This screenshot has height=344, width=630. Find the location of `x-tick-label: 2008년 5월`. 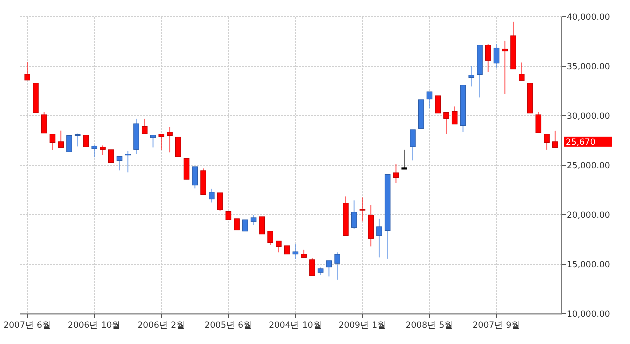

x-tick-label: 2008년 5월 is located at coordinates (430, 326).